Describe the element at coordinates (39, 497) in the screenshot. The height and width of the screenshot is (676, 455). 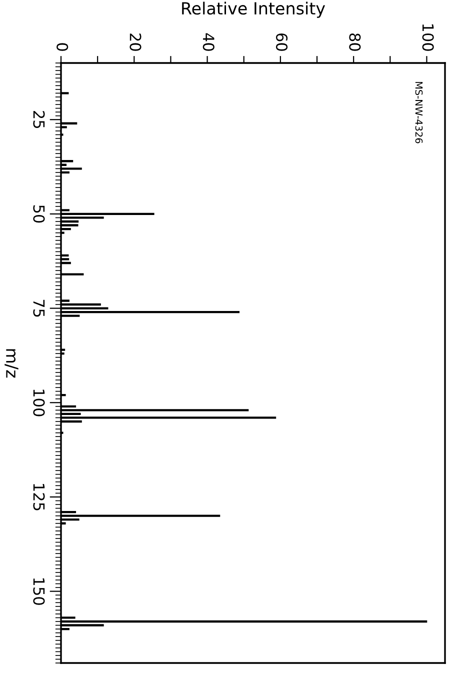
I see `y-tick-label: 125` at that location.